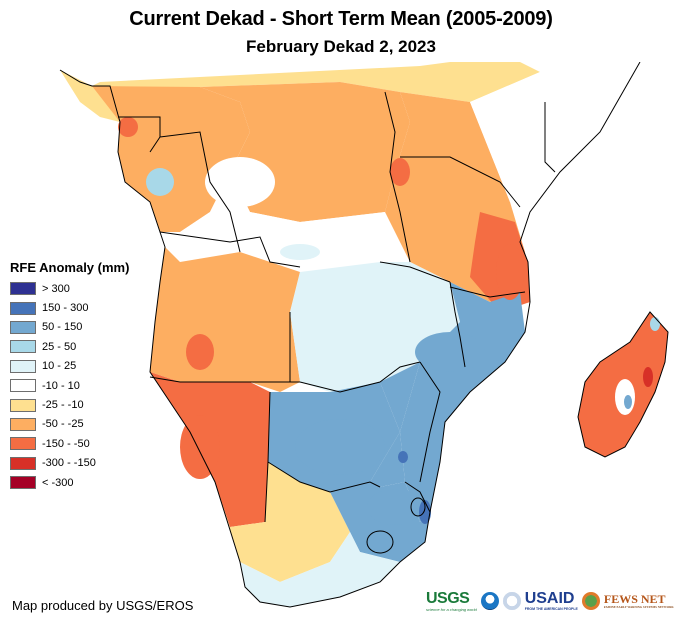 The image size is (682, 624). Describe the element at coordinates (324, 477) in the screenshot. I see `border-botswana-sa` at that location.